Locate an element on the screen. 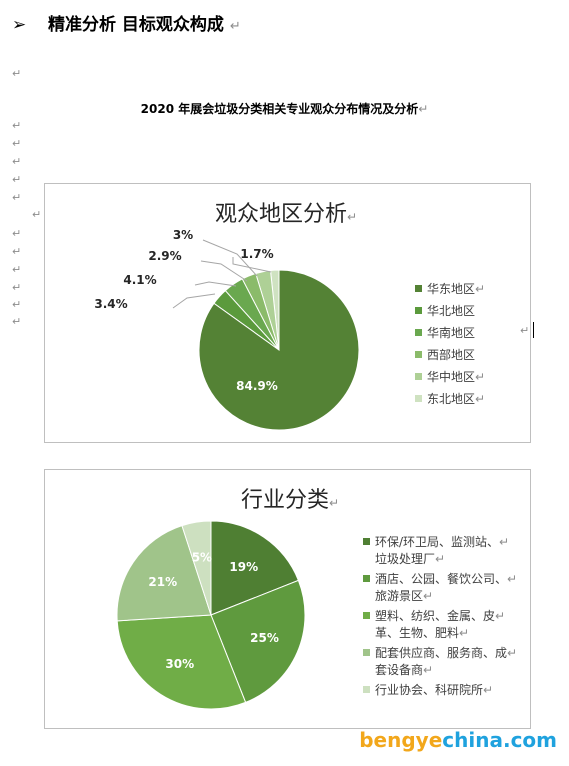  document-title: 2020 年展会垃圾分类相关专业观众分布情况及分析↵ is located at coordinates (284, 108).